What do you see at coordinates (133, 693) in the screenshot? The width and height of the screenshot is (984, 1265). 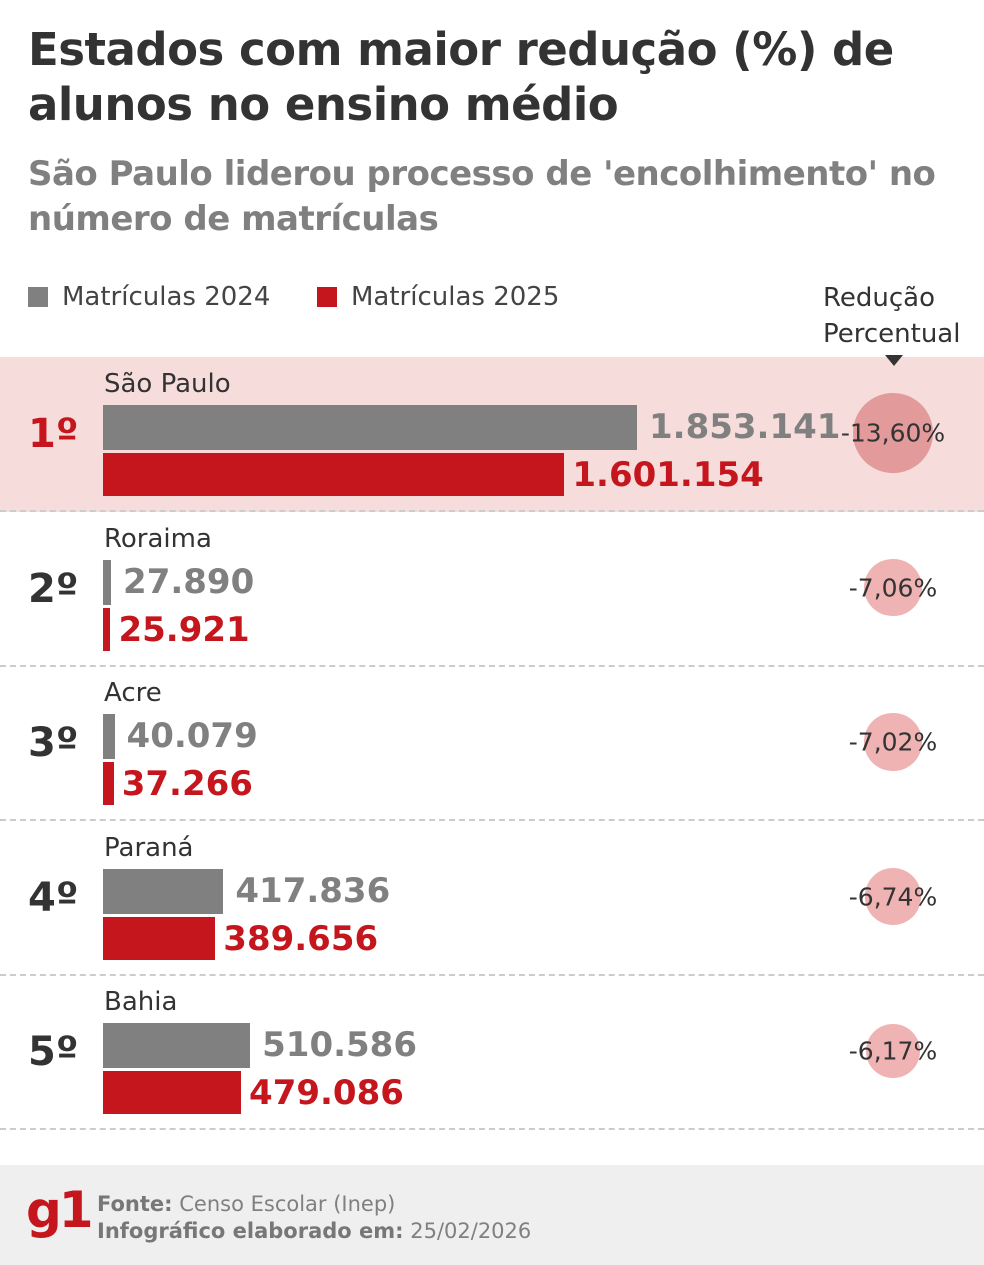 I see `state-label: Acre` at bounding box center [133, 693].